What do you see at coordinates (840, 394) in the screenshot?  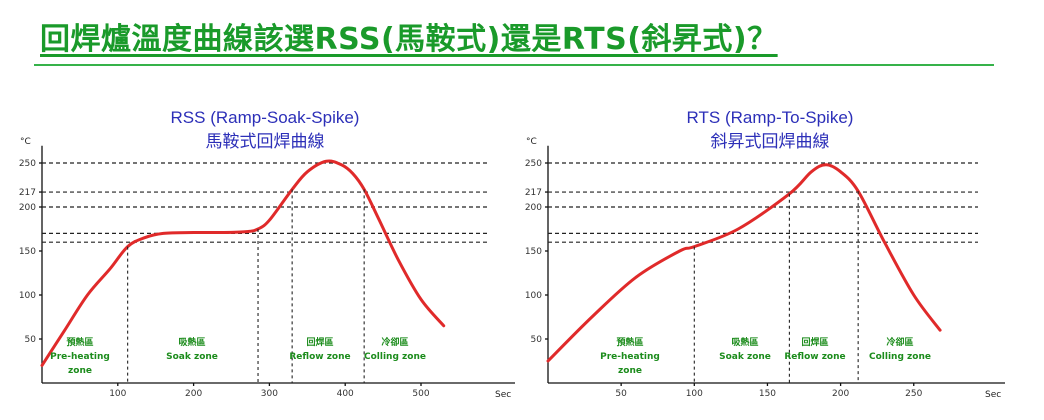 I see `rts-x-tick-label: 200` at bounding box center [840, 394].